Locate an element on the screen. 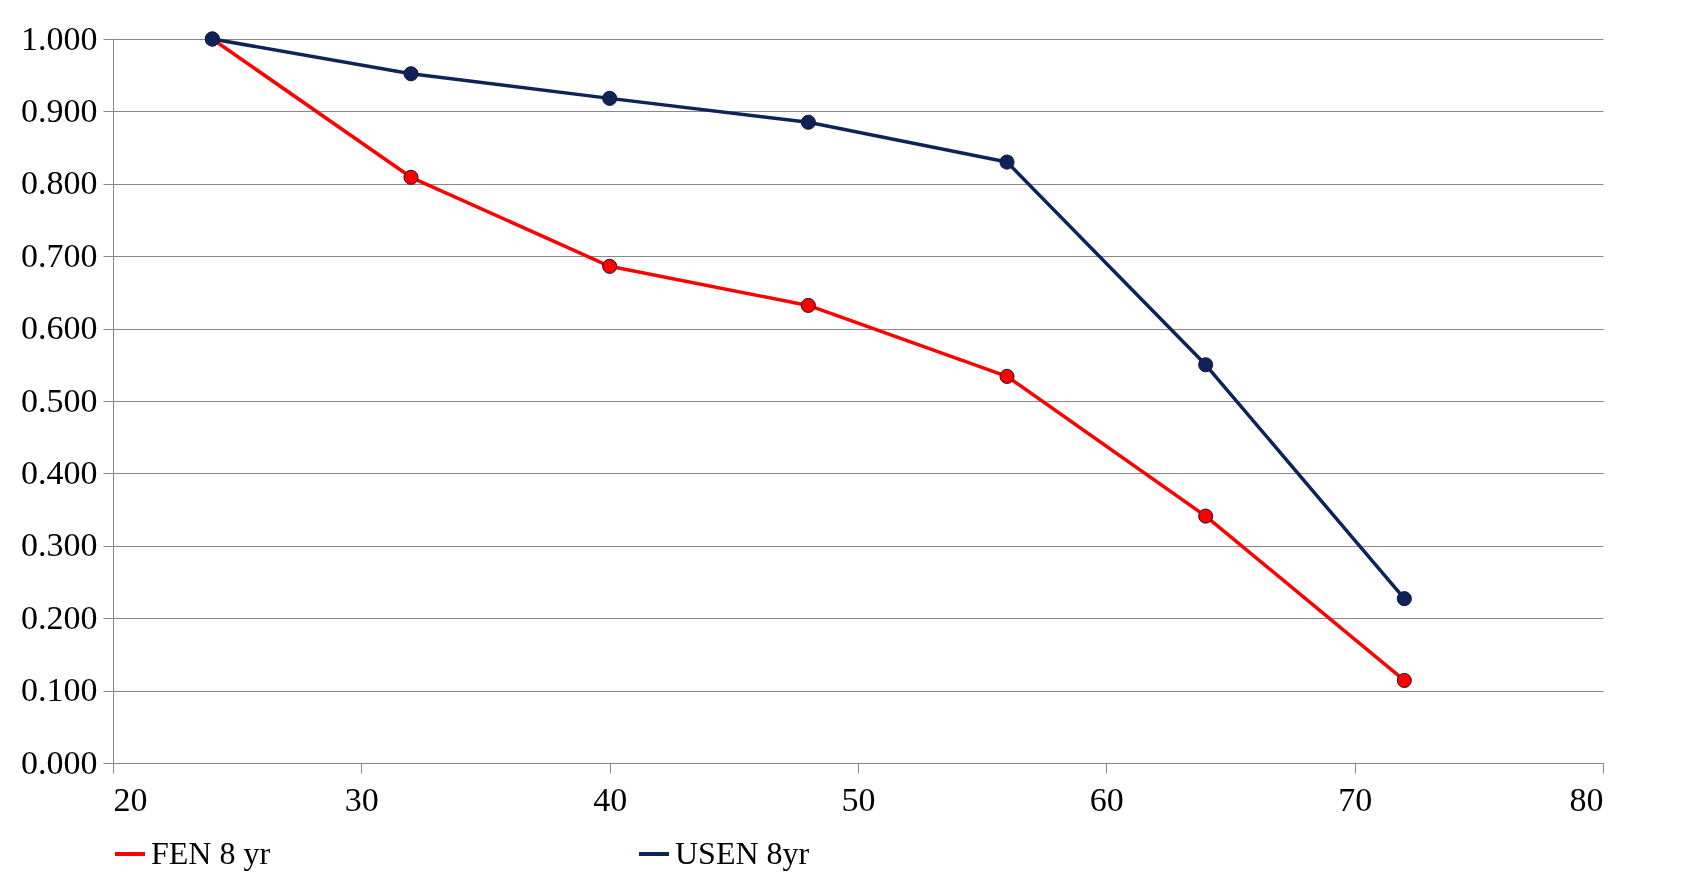 The image size is (1696, 893). x-tick-label: 70 is located at coordinates (1355, 799).